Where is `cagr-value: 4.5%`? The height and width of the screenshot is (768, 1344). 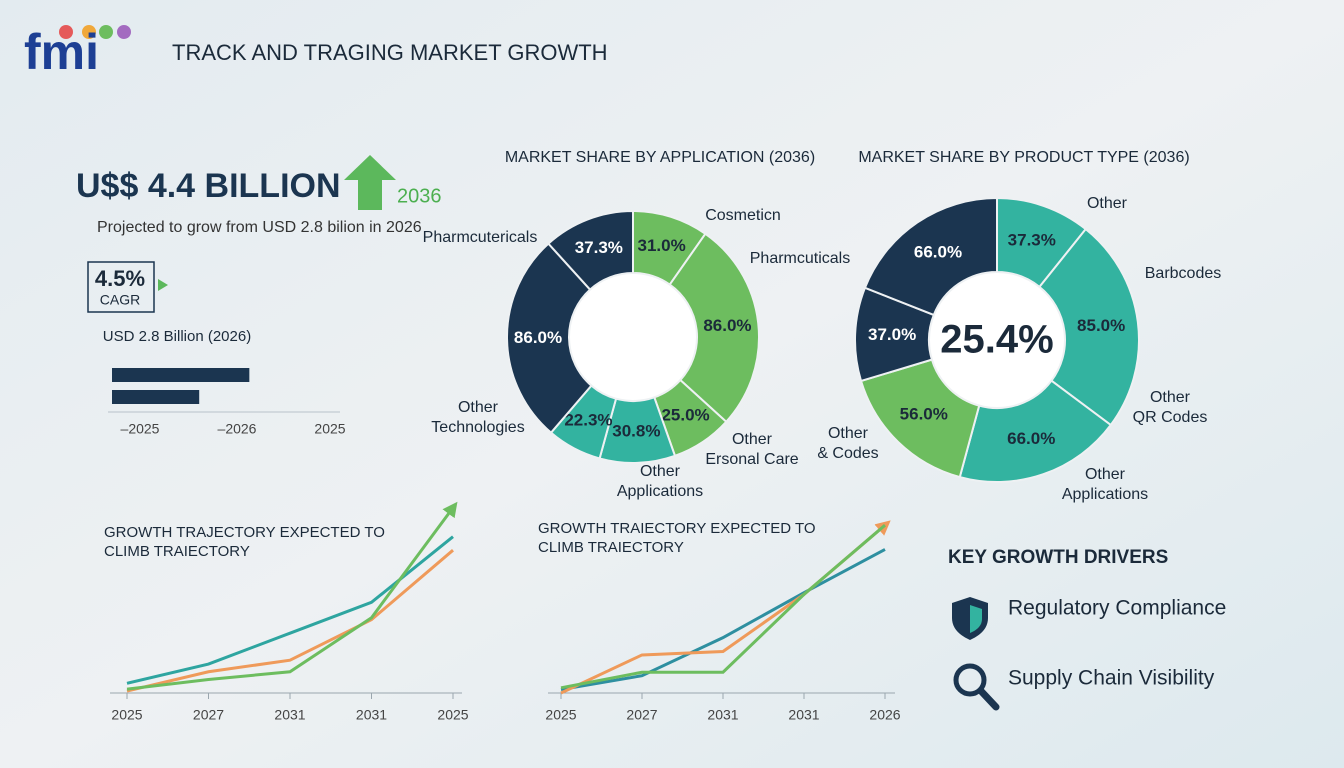
cagr-value: 4.5% is located at coordinates (120, 278).